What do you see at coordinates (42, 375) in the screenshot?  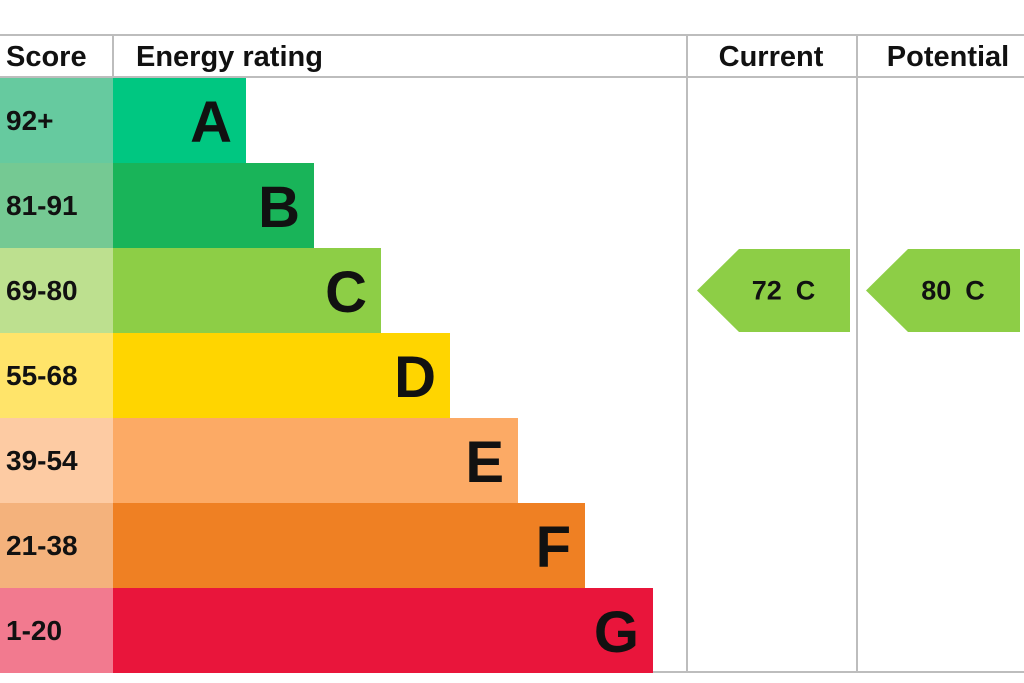 I see `score-range: 55-68` at bounding box center [42, 375].